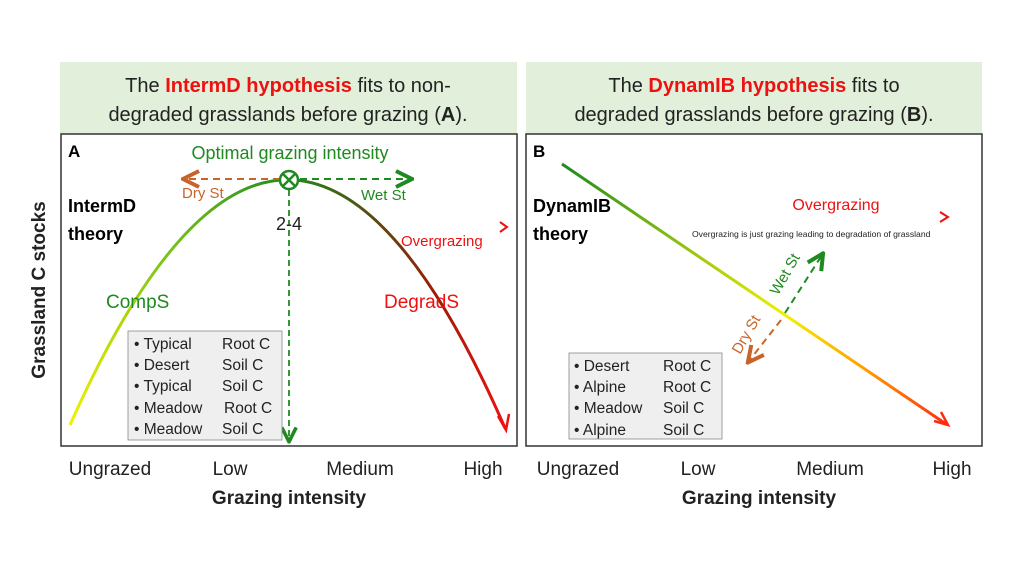 This screenshot has height=574, width=1024. What do you see at coordinates (753, 115) in the screenshot?
I see `panel-b-header-line2: degraded grasslands before grazing (B).` at bounding box center [753, 115].